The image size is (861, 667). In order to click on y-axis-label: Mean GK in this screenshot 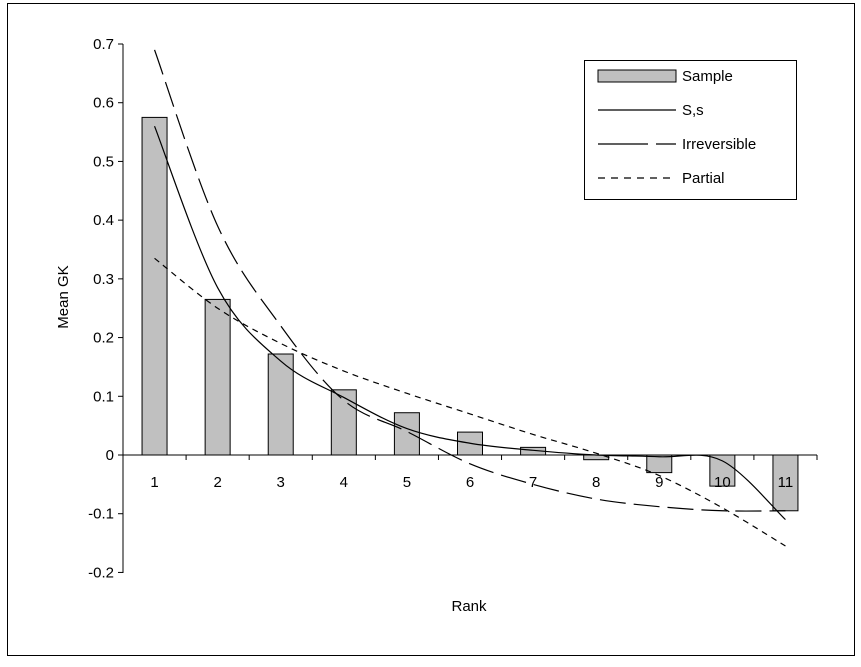, I will do `click(63, 296)`.